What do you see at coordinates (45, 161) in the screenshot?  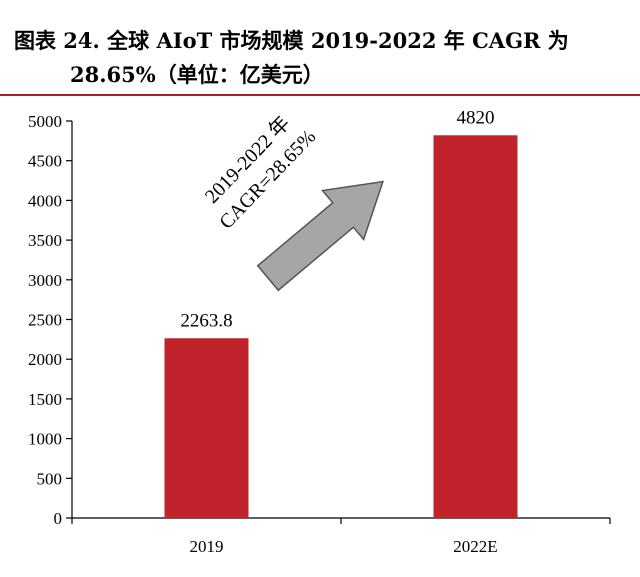 I see `y-tick-label: 4500` at bounding box center [45, 161].